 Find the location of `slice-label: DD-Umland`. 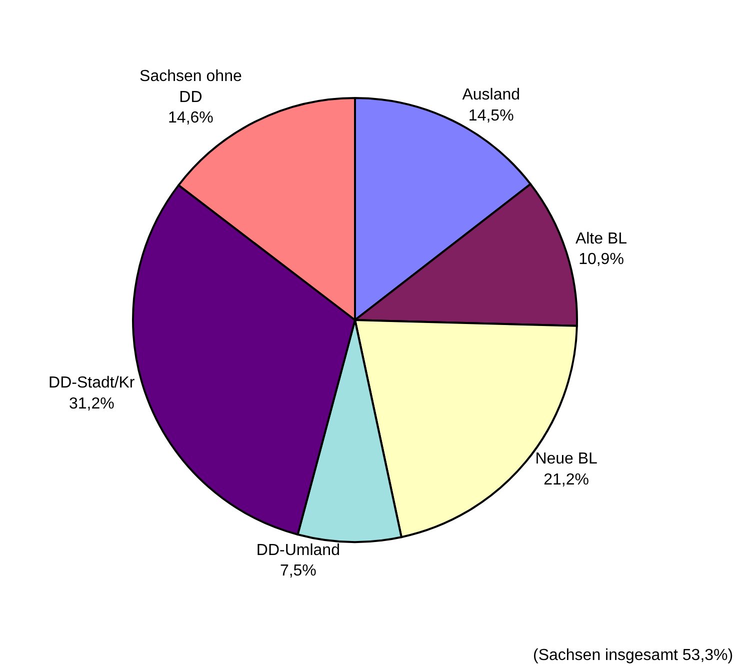

slice-label: DD-Umland is located at coordinates (298, 550).